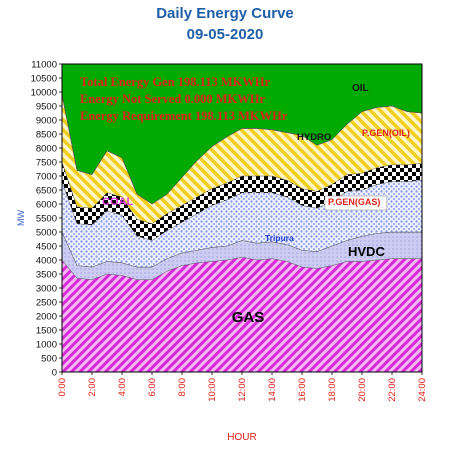 This screenshot has width=450, height=462. I want to click on y-tick-label: 10000, so click(44, 92).